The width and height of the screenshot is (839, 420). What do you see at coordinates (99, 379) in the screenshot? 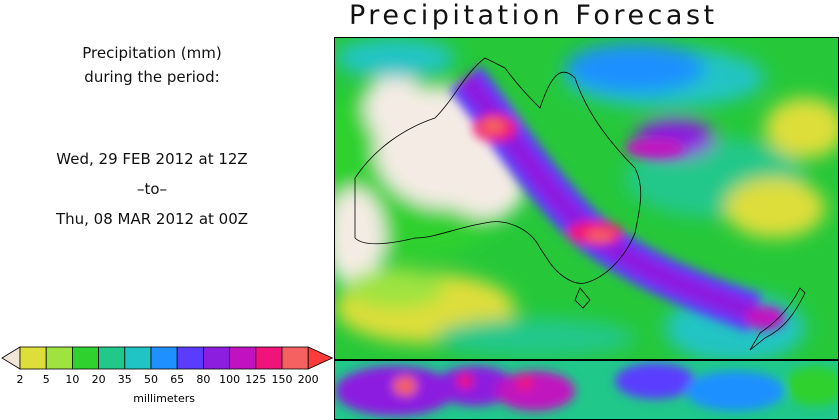
I see `legend-tick-label: 20` at bounding box center [99, 379].